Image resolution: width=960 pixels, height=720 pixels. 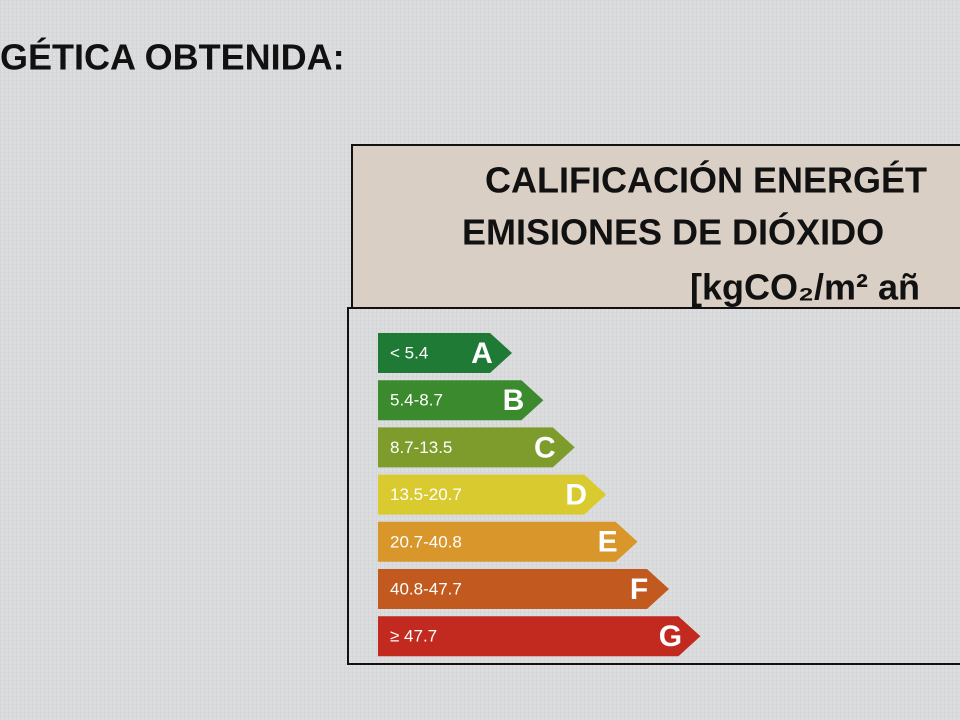 I want to click on header-line: EMISIONES DE DIÓXIDO, so click(x=673, y=232).